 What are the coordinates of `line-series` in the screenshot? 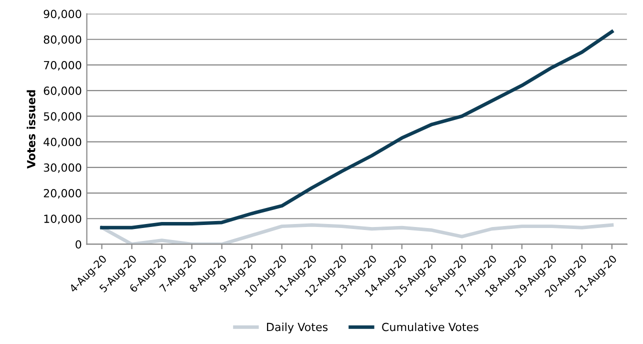 It's located at (357, 233).